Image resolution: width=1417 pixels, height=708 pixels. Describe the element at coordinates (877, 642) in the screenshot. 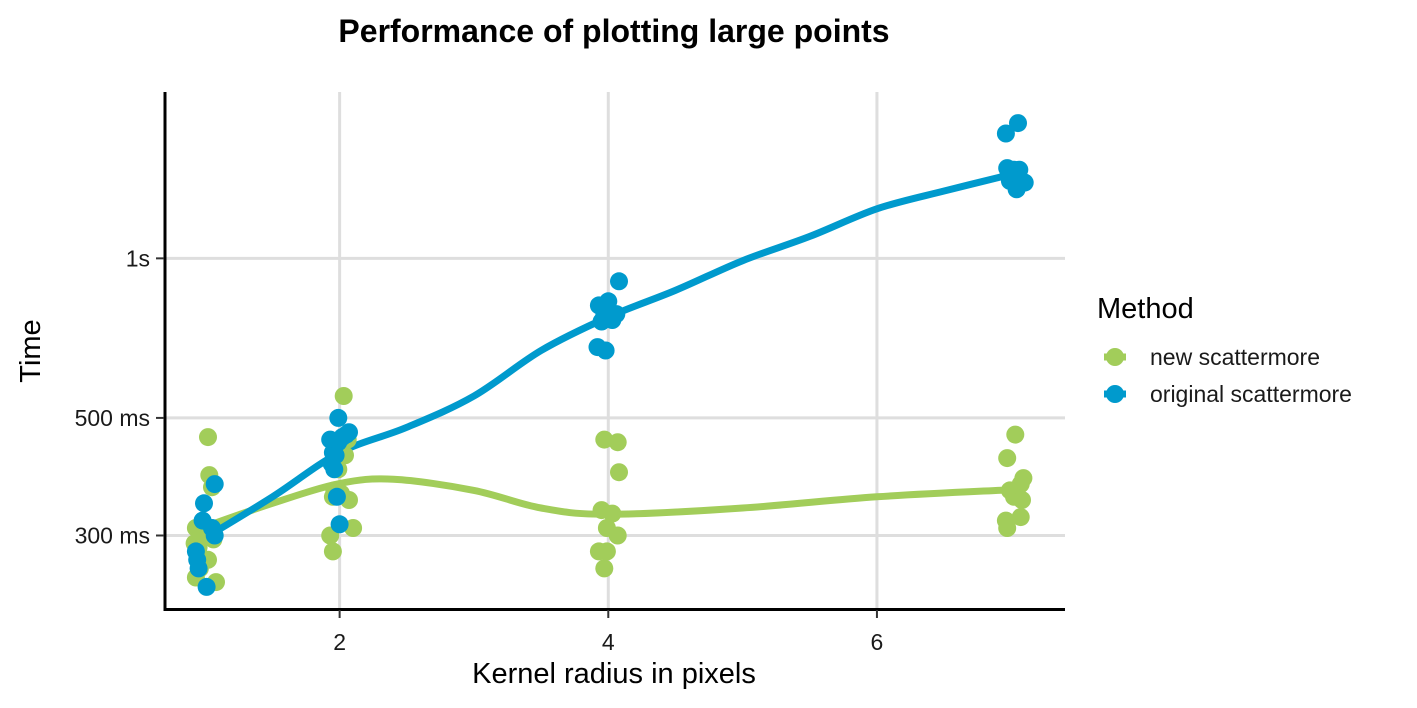

I see `x-tick-label: 6` at that location.